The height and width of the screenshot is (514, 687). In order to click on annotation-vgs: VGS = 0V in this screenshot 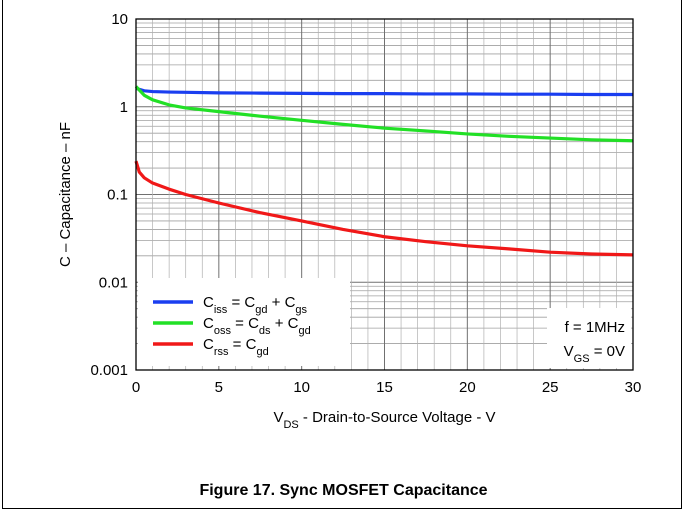, I will do `click(594, 354)`.